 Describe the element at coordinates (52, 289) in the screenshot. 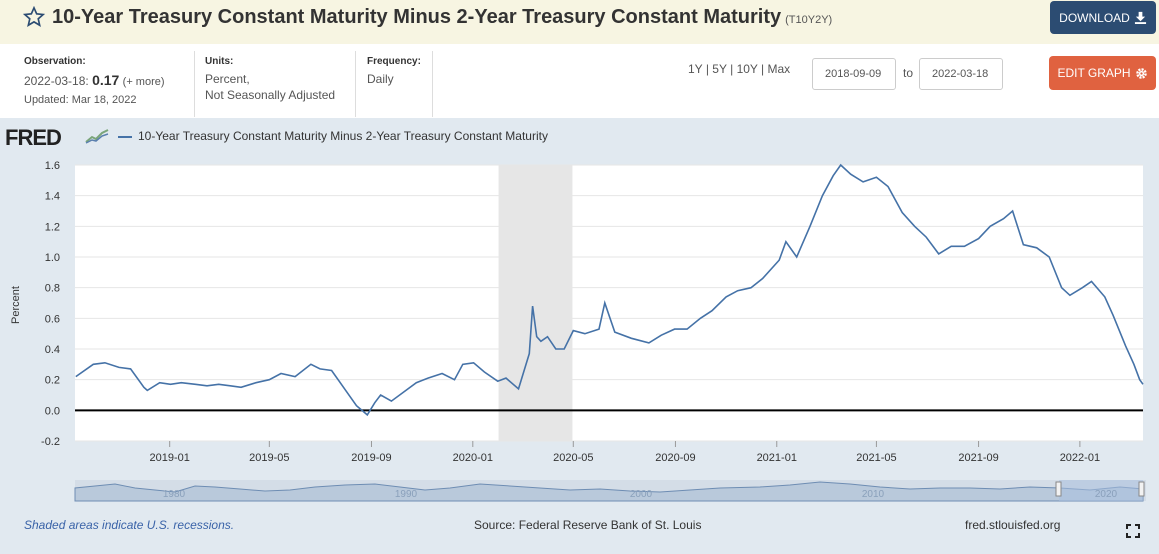

I see `y-tick-label: 0.8` at that location.